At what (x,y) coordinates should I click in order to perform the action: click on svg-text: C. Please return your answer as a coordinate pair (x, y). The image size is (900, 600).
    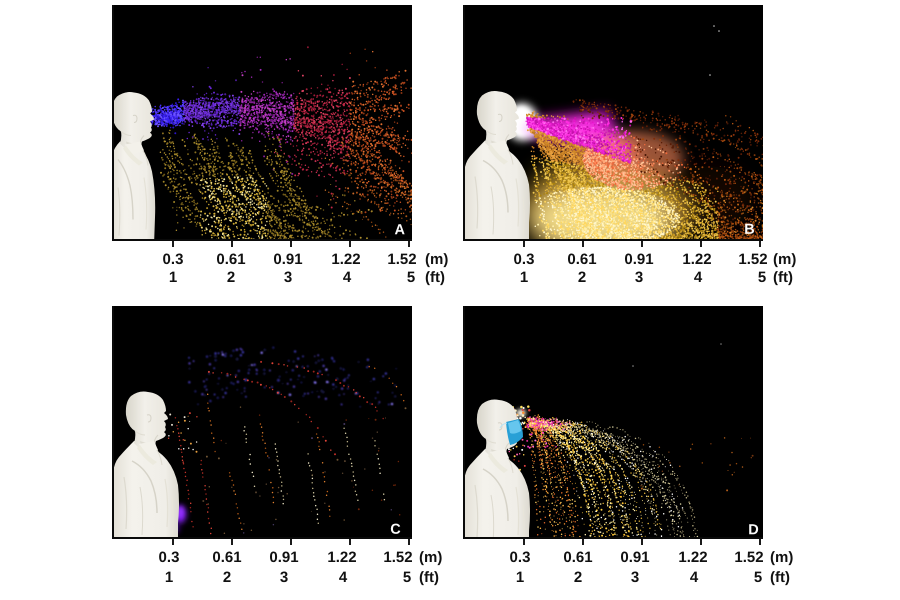
    Looking at the image, I should click on (395, 530).